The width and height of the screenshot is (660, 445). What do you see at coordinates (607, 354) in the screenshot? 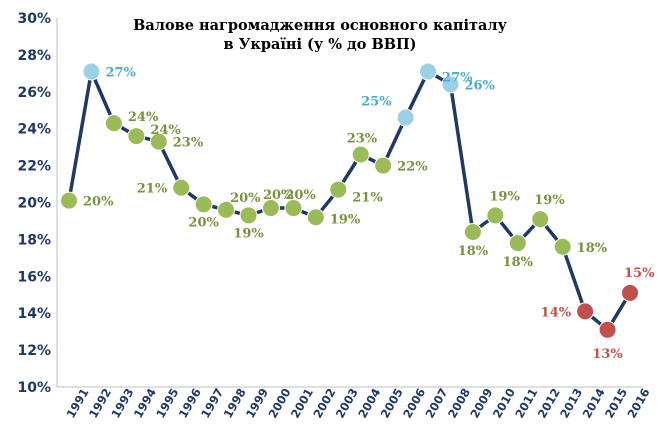
I see `data-label: 13%` at bounding box center [607, 354].